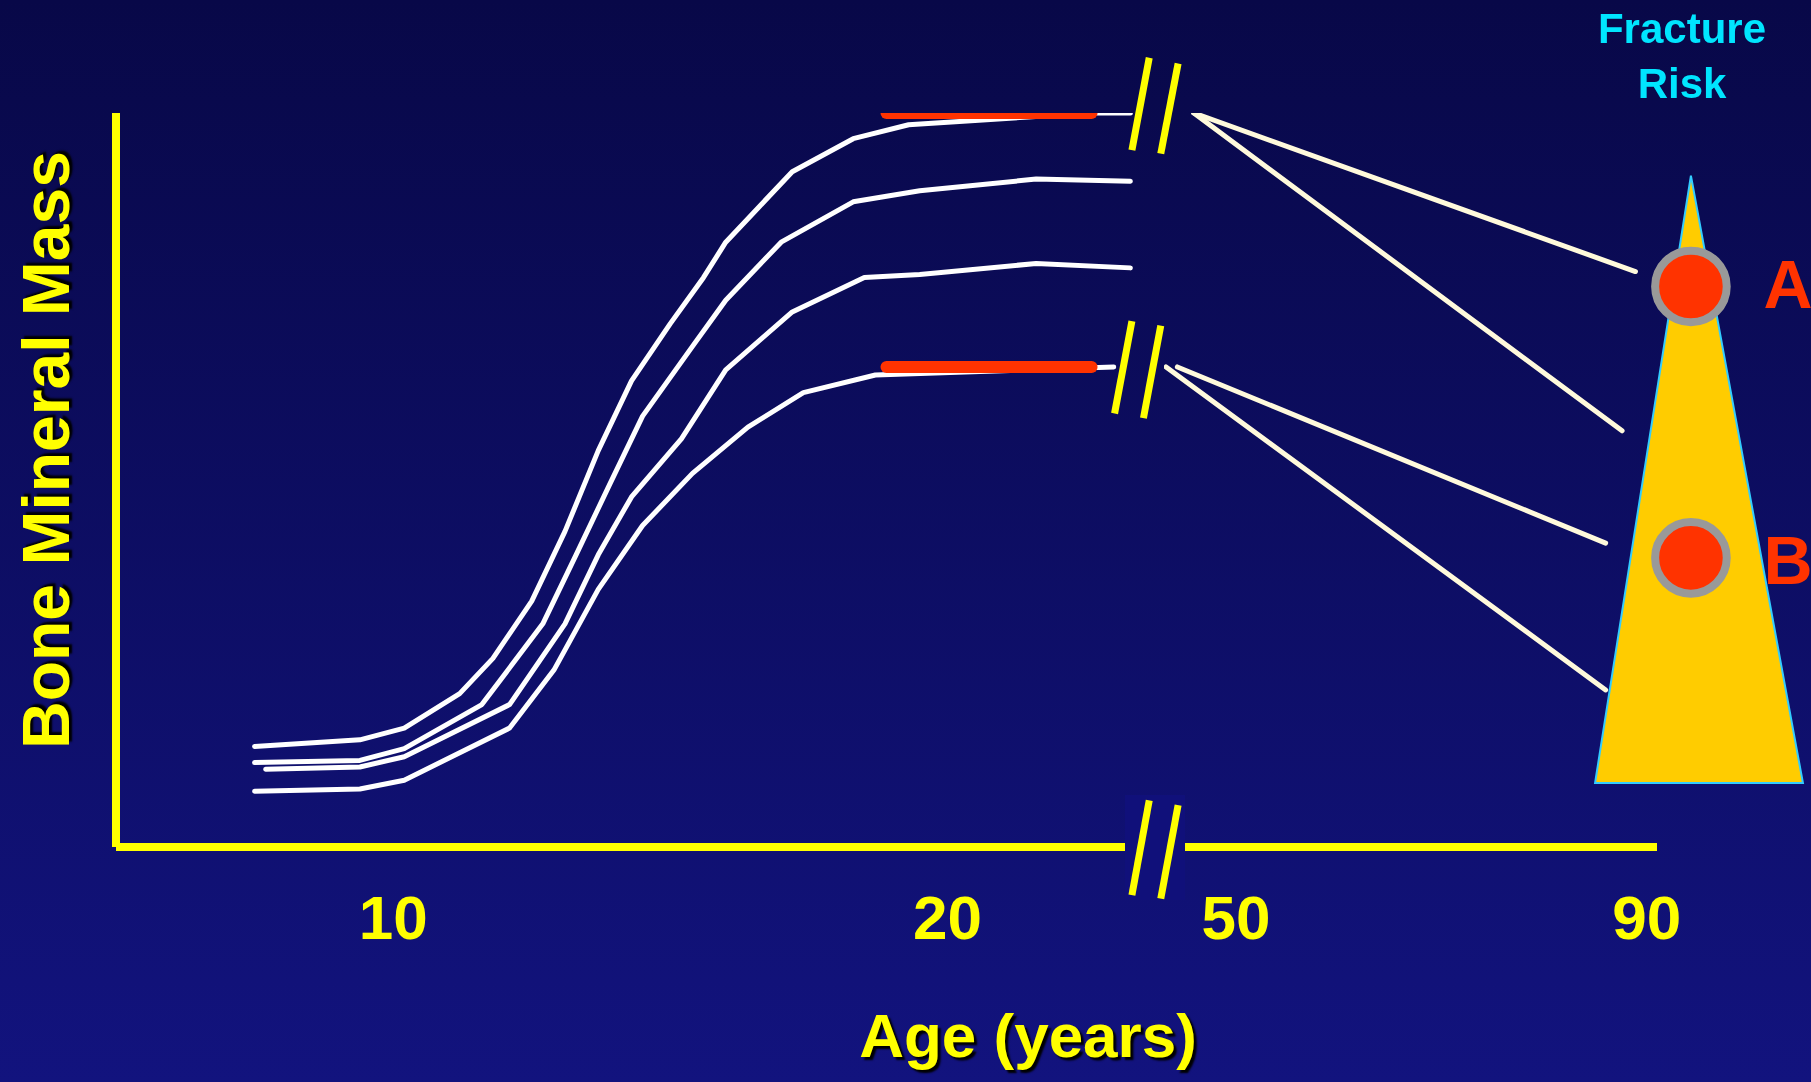  Describe the element at coordinates (1236, 918) in the screenshot. I see `x-tick-label: 50` at that location.